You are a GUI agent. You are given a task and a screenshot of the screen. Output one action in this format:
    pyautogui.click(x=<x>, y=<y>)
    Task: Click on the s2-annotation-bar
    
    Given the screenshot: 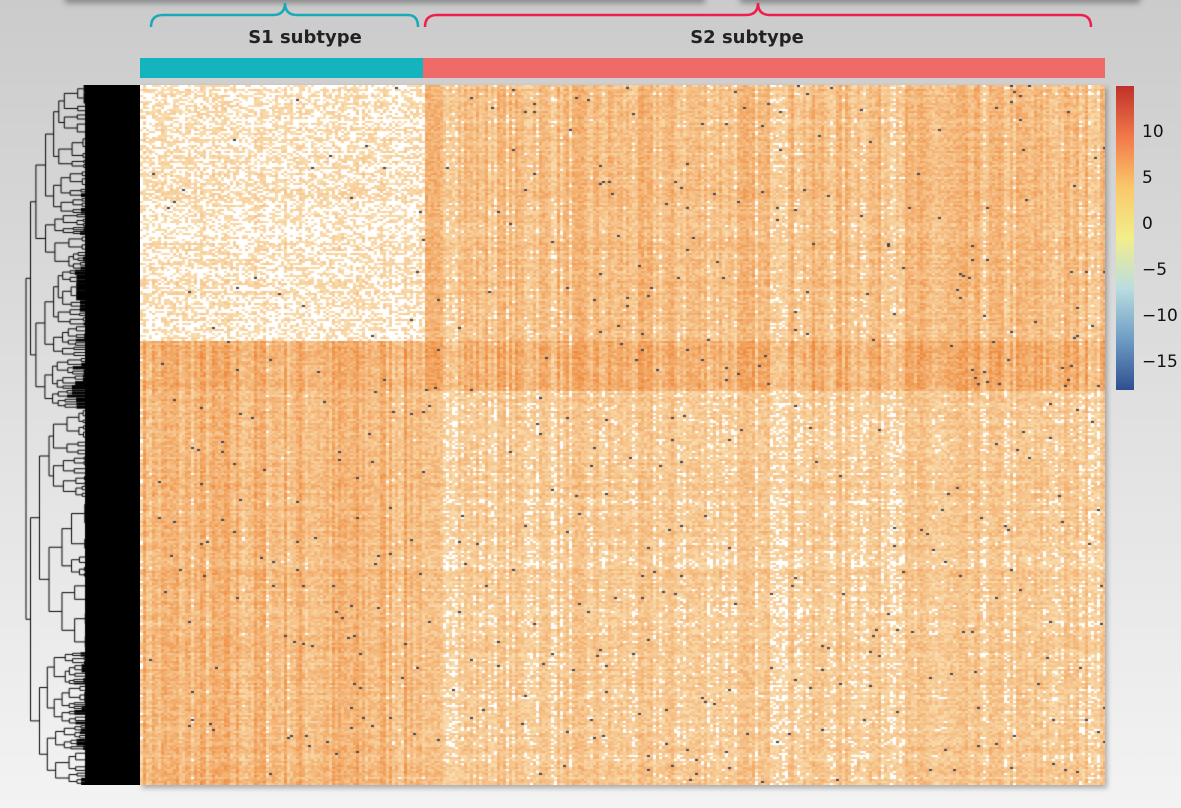 What is the action you would take?
    pyautogui.click(x=764, y=68)
    